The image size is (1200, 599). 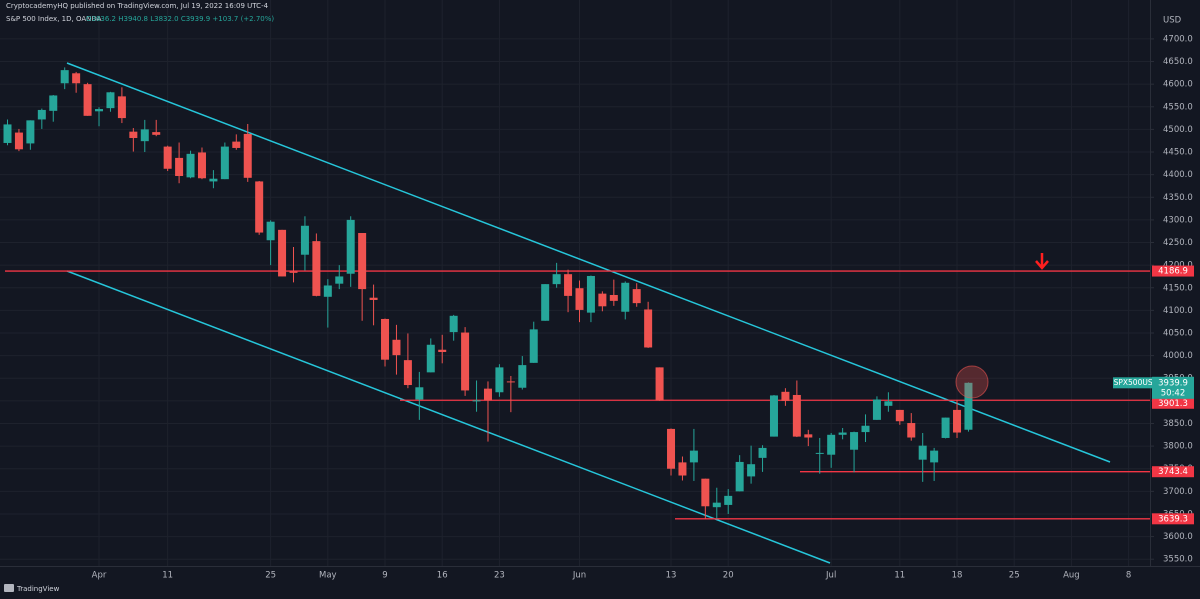 What do you see at coordinates (1173, 272) in the screenshot?
I see `level-label: 4186.9` at bounding box center [1173, 272].